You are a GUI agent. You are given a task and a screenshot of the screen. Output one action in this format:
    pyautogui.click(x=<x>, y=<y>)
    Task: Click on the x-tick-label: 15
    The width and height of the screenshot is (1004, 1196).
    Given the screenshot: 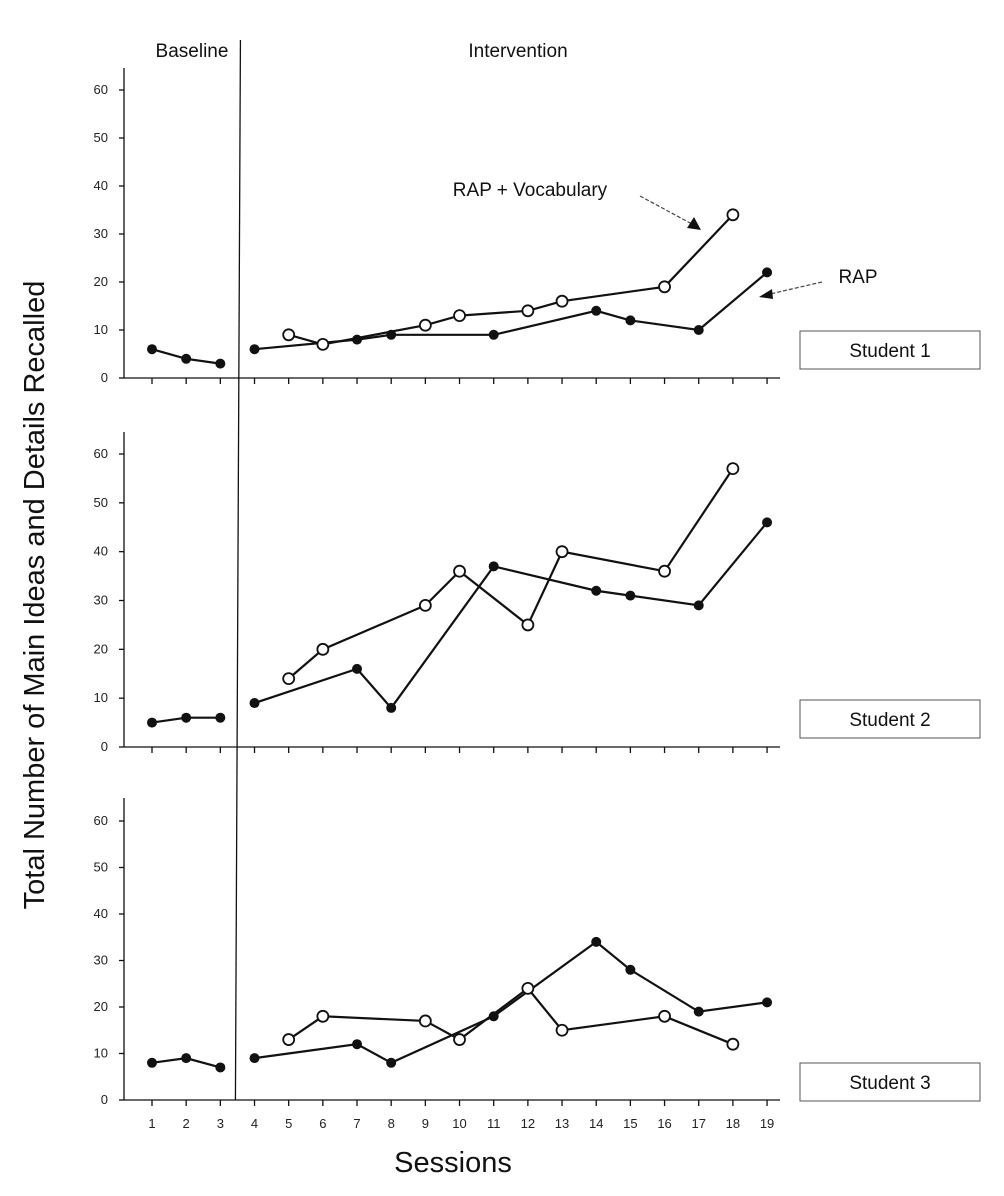 What is the action you would take?
    pyautogui.click(x=630, y=1123)
    